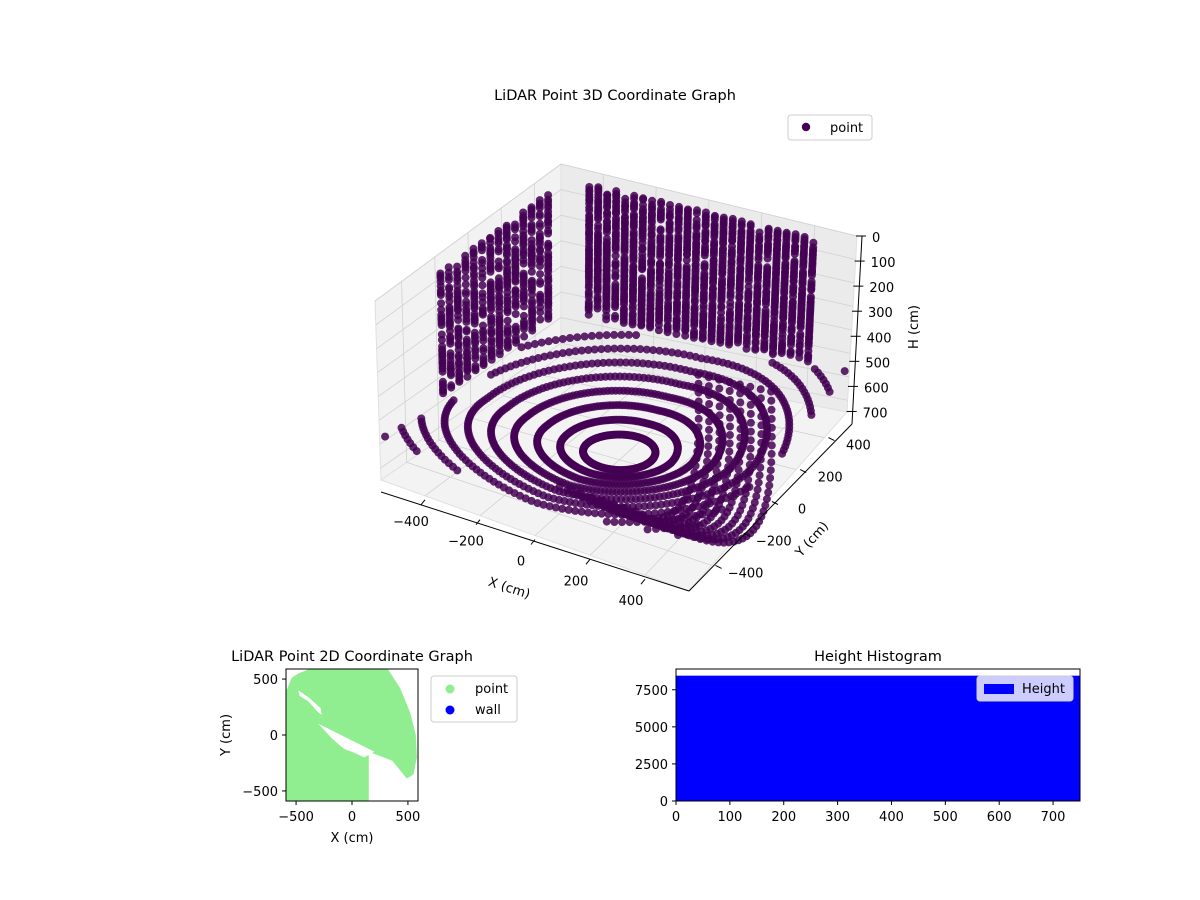 Image resolution: width=1200 pixels, height=900 pixels. What do you see at coordinates (878, 735) in the screenshot?
I see `axes-frame-histogram` at bounding box center [878, 735].